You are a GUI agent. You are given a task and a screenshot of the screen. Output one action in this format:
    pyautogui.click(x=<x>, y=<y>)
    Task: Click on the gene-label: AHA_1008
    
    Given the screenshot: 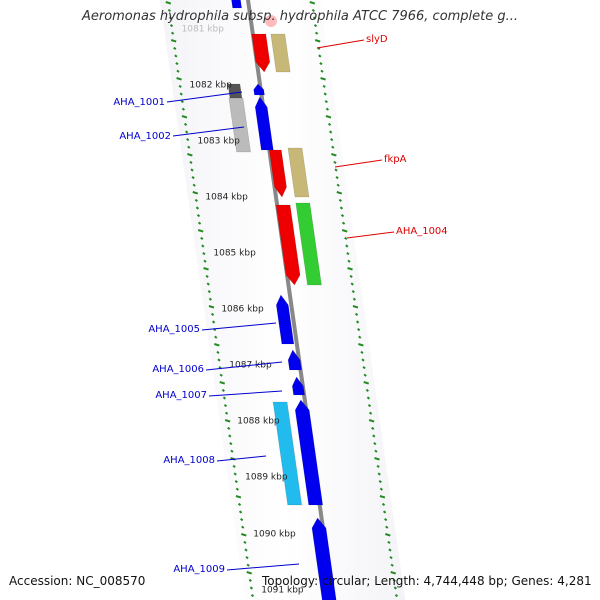 What is the action you would take?
    pyautogui.click(x=189, y=460)
    